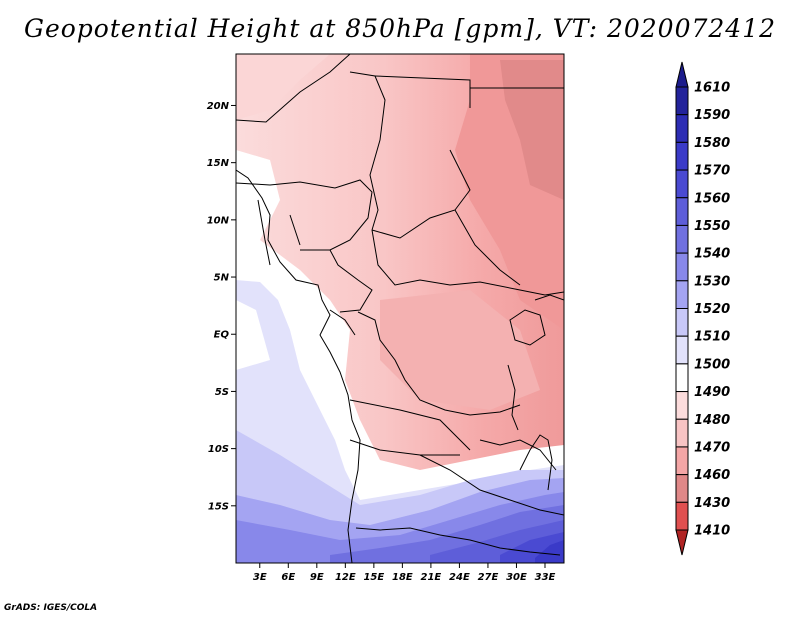  Describe the element at coordinates (317, 577) in the screenshot. I see `lon-tick-label: 9E` at that location.